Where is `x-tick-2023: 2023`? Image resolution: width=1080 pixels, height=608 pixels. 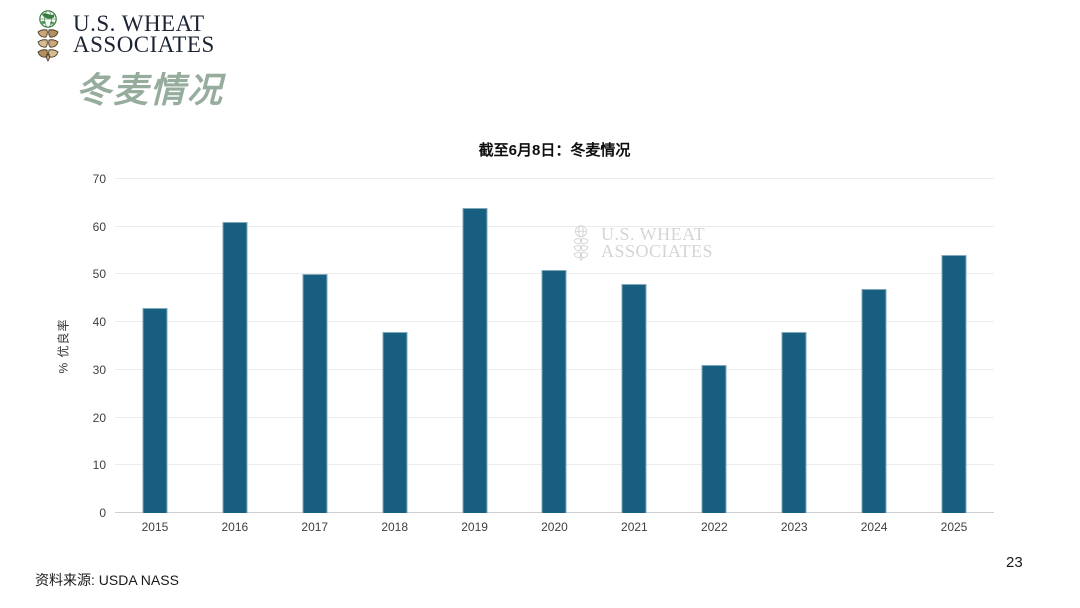
x-tick-2023: 2023 is located at coordinates (794, 527).